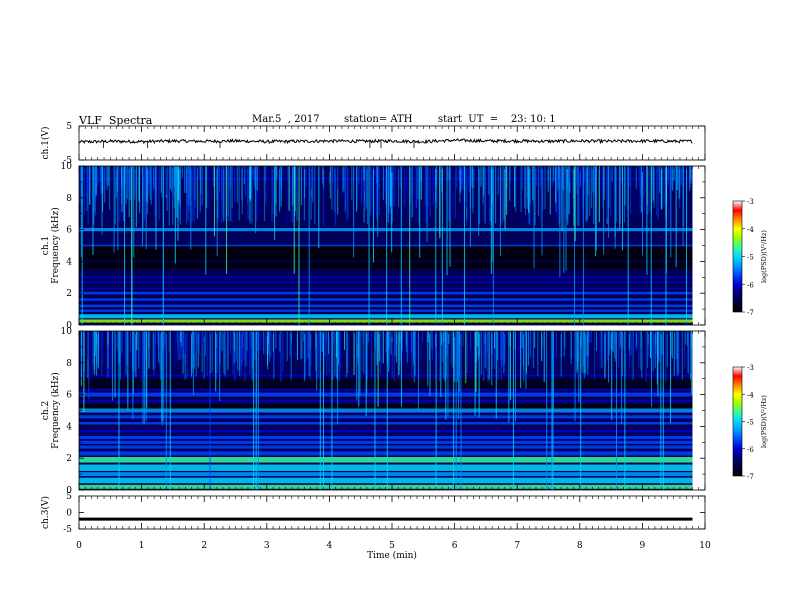 The width and height of the screenshot is (792, 612). What do you see at coordinates (392, 555) in the screenshot?
I see `x-axis-label: Time (min)` at bounding box center [392, 555].